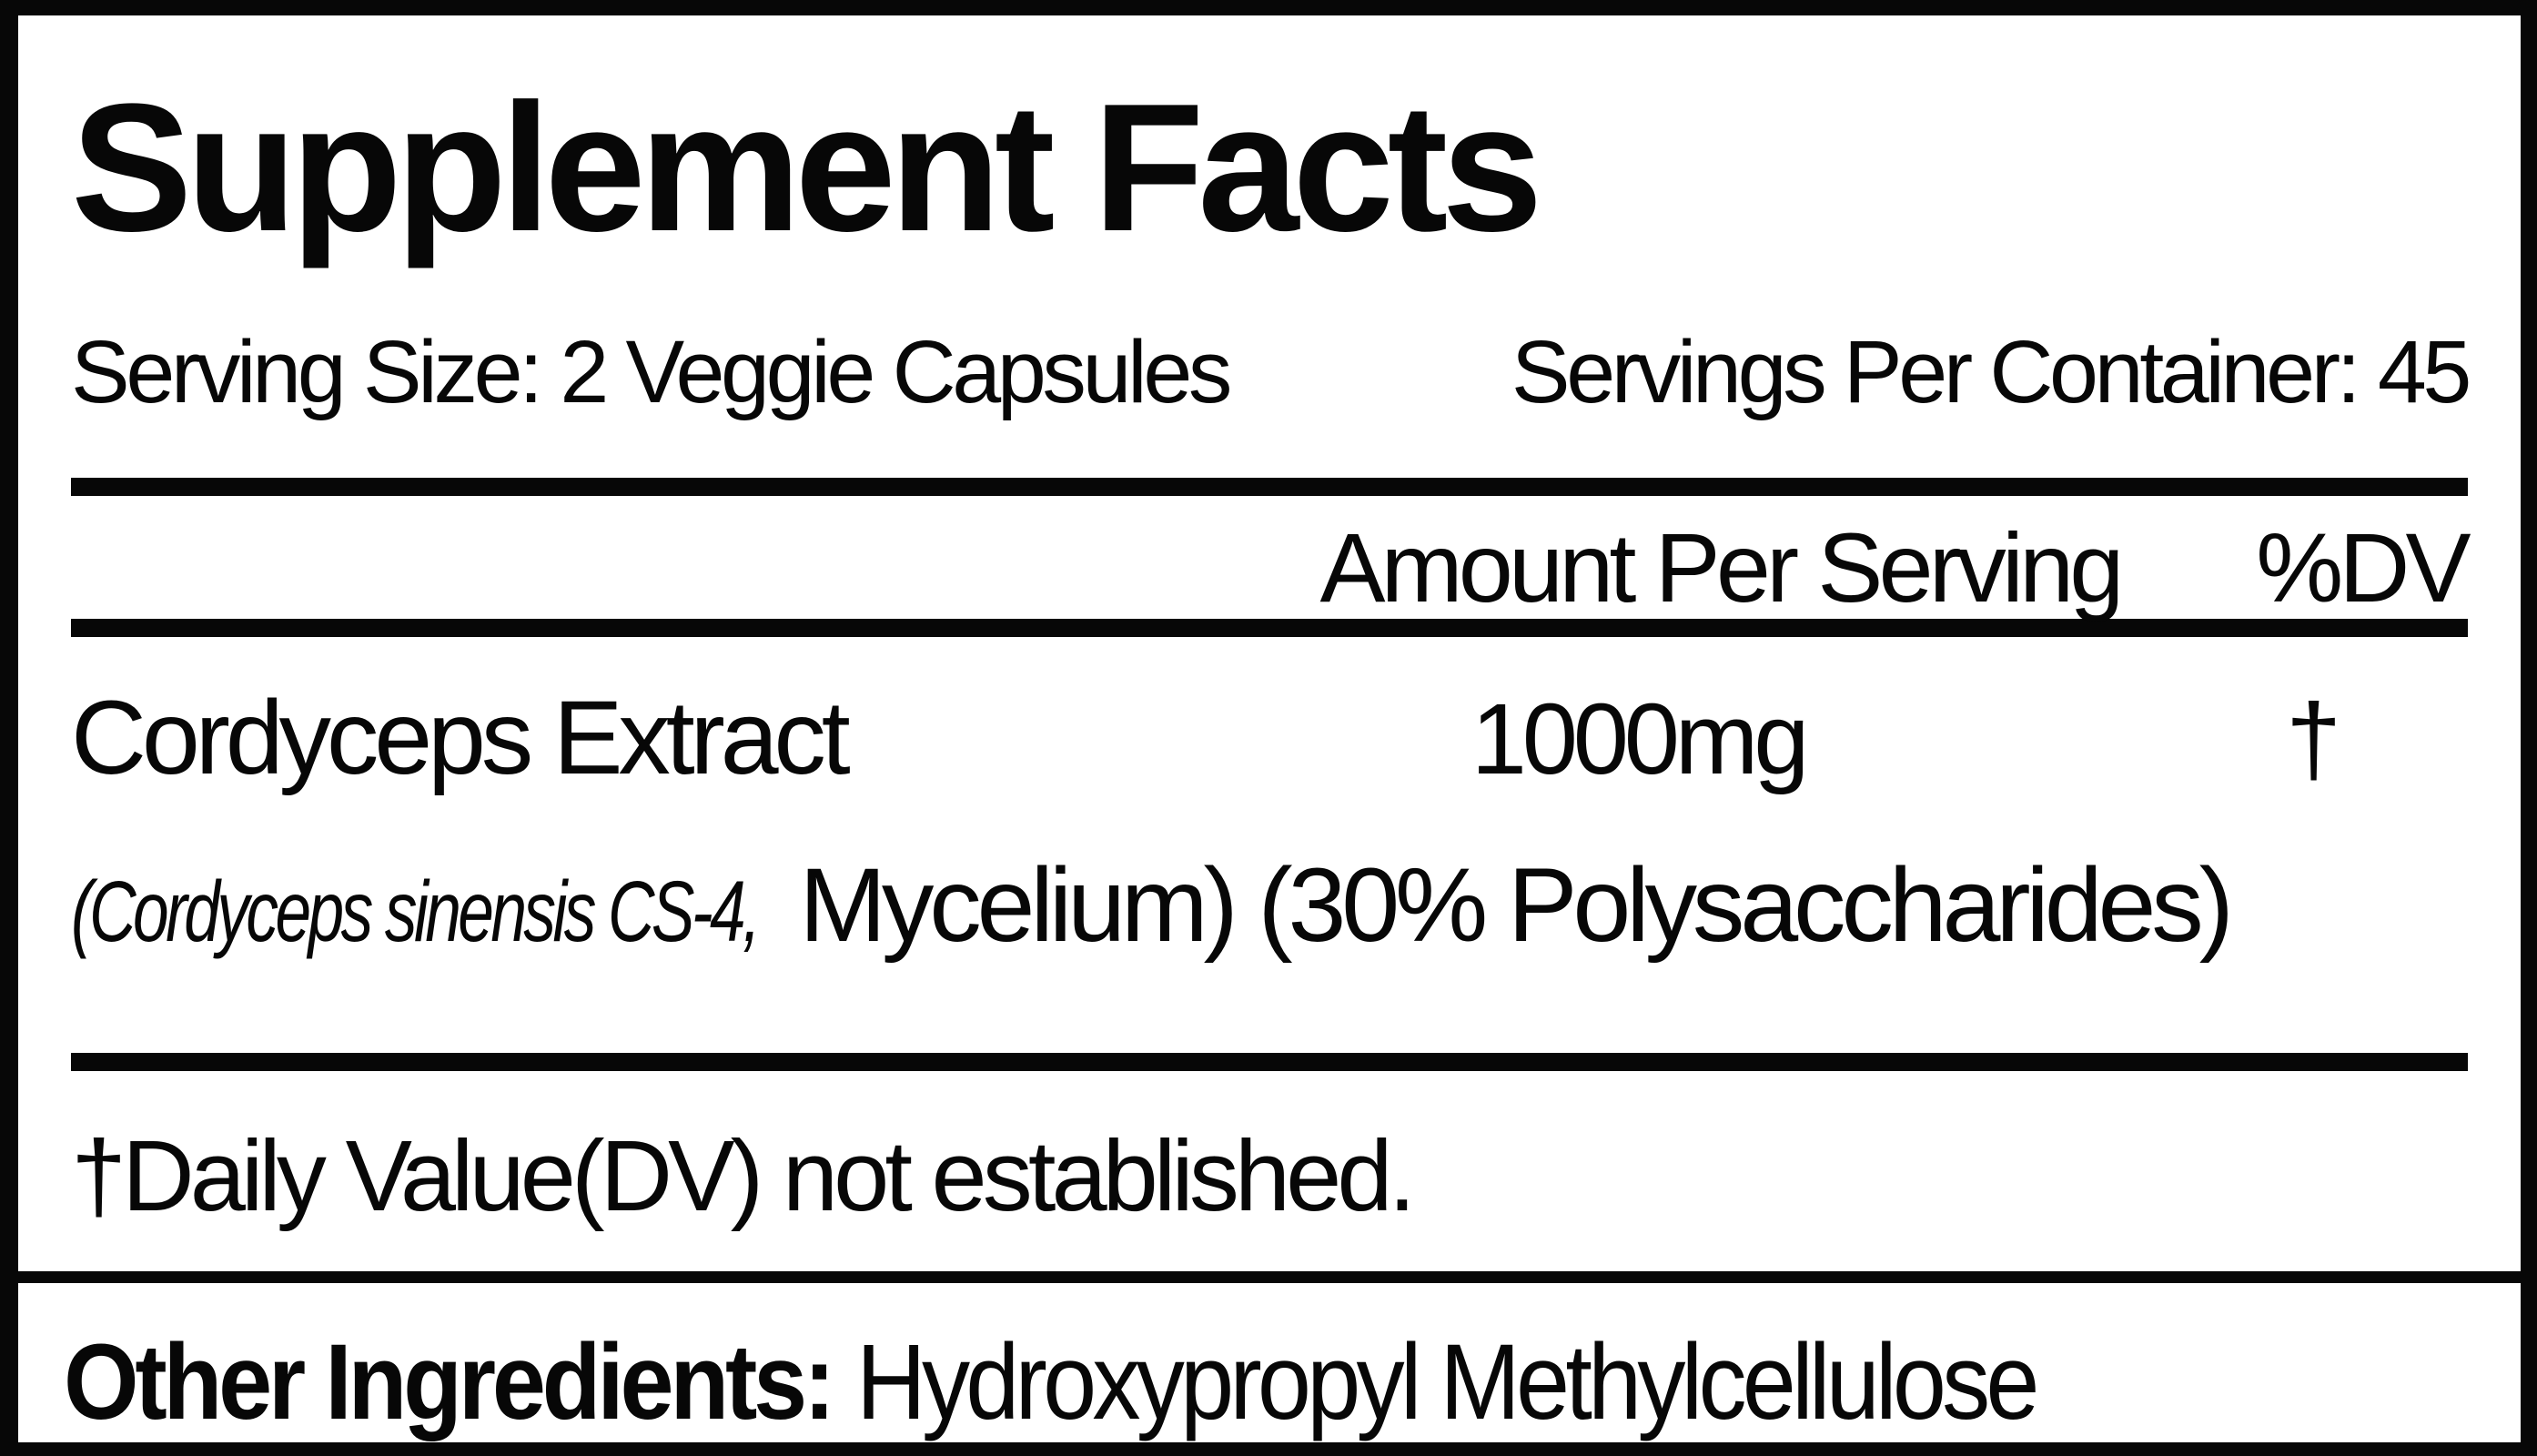 Image resolution: width=2537 pixels, height=1456 pixels. What do you see at coordinates (2313, 739) in the screenshot?
I see `ingredient-dv-dagger: †` at bounding box center [2313, 739].